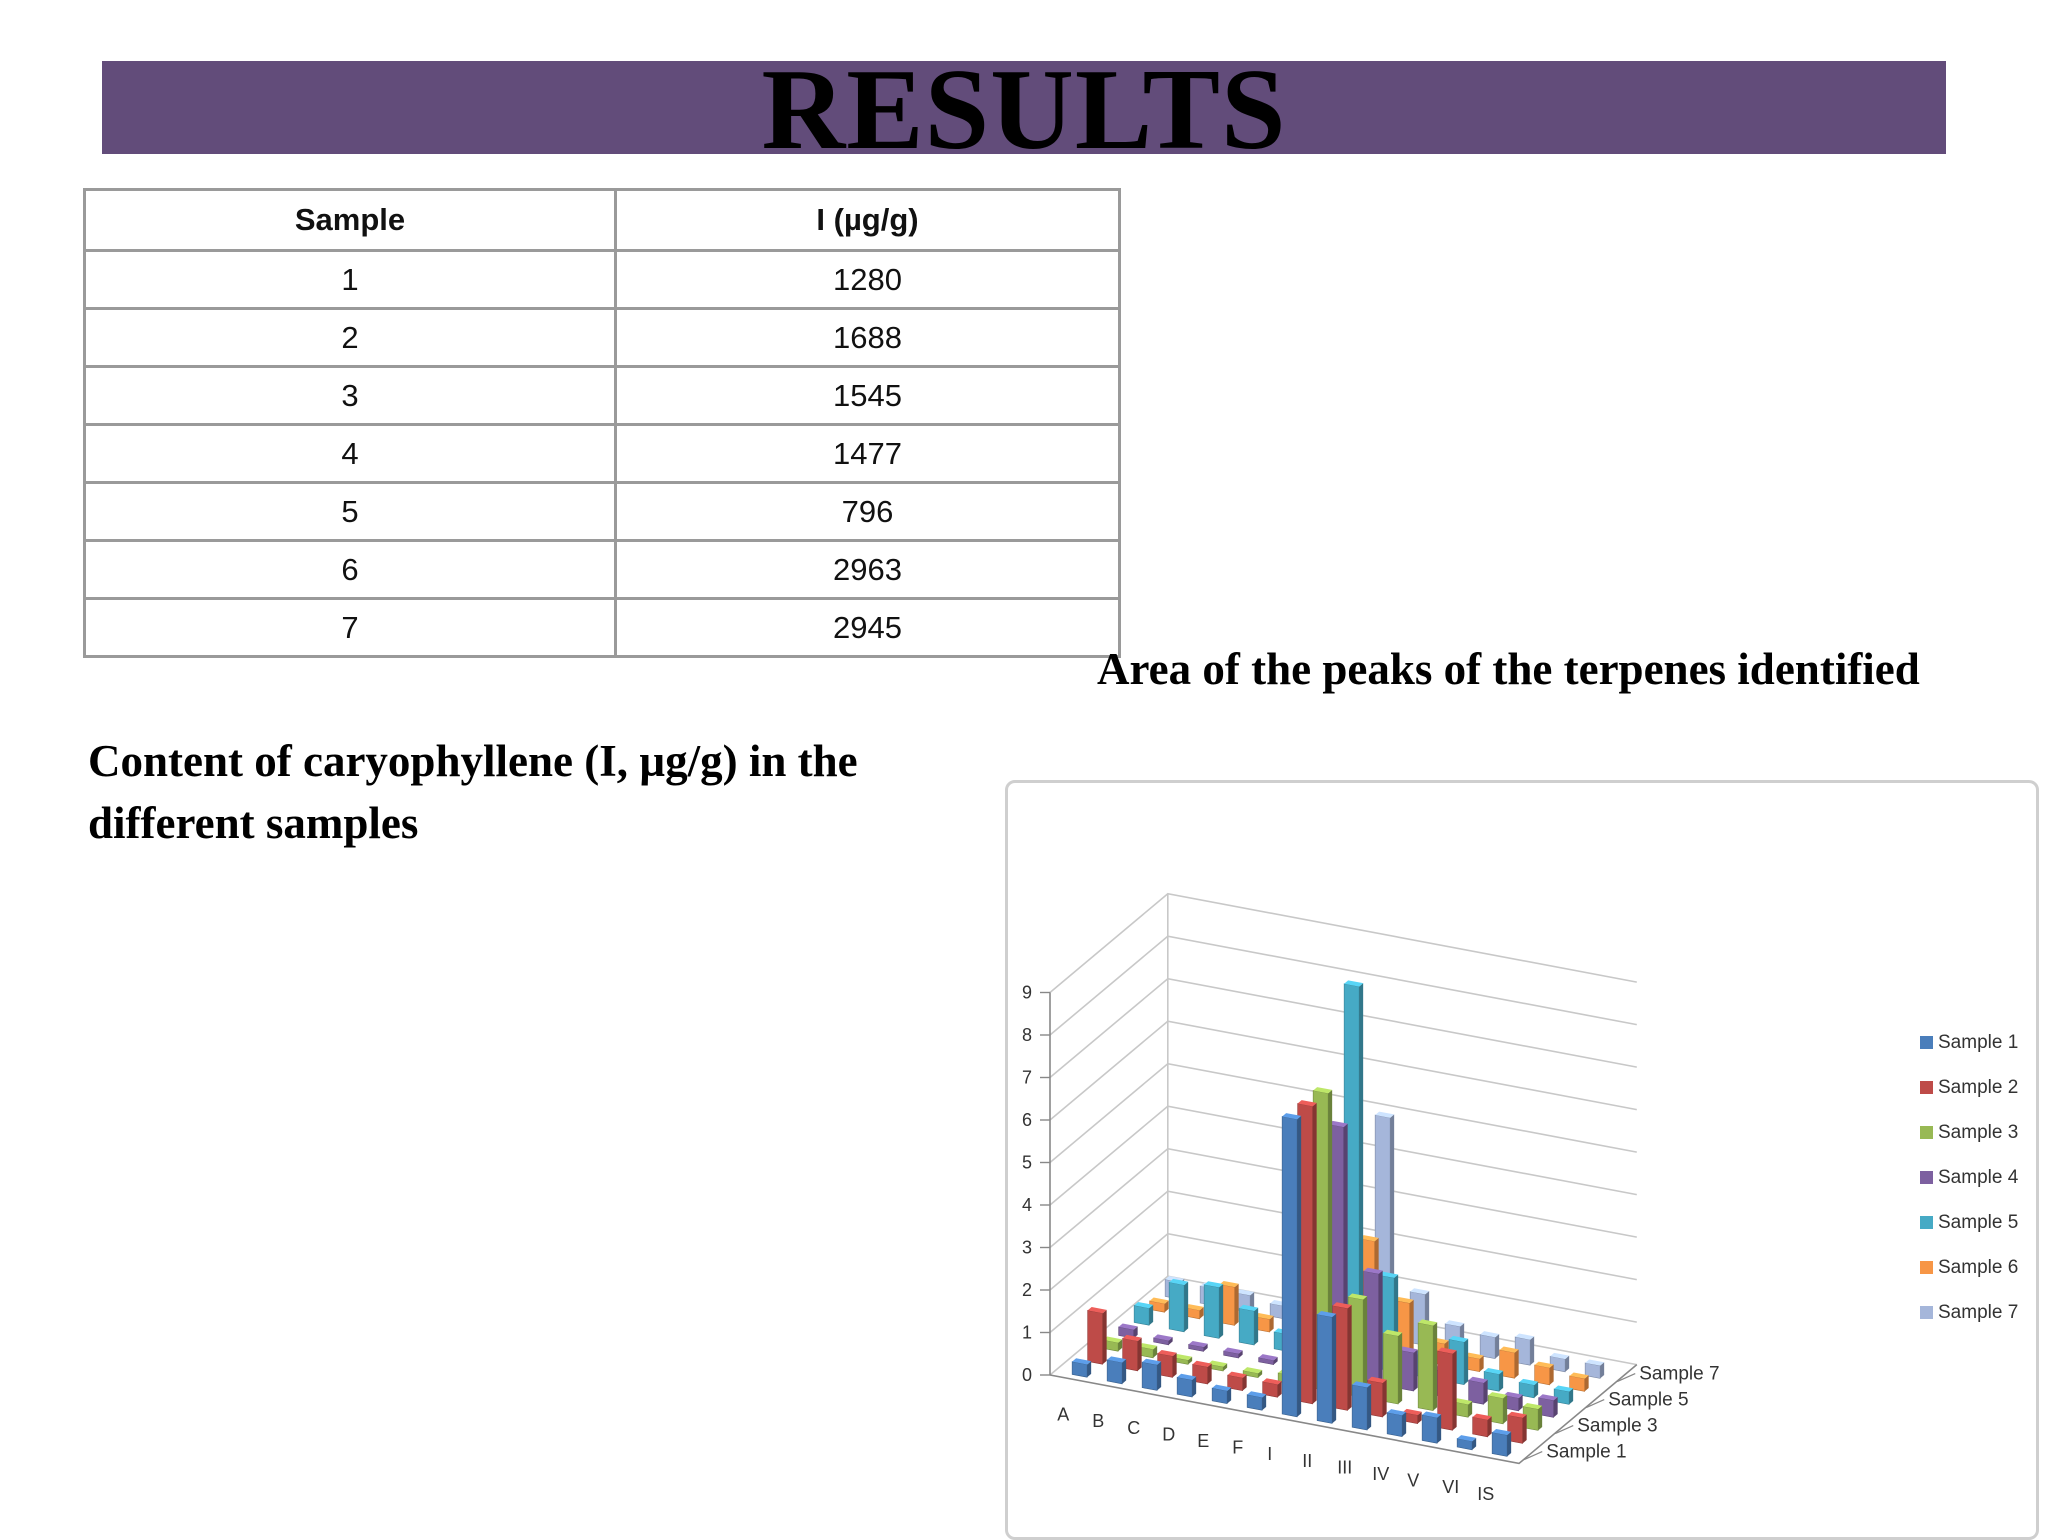 Image resolution: width=2048 pixels, height=1540 pixels. What do you see at coordinates (1978, 1132) in the screenshot?
I see `legend-label: Sample 3` at bounding box center [1978, 1132].